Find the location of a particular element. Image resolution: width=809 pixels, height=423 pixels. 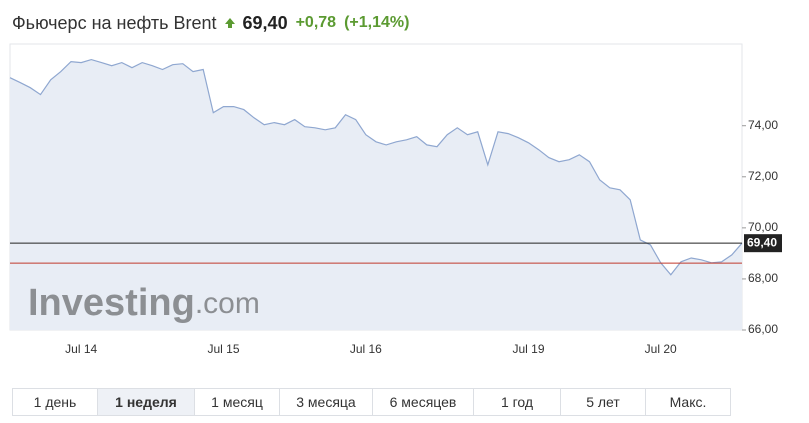

price: 69,40 is located at coordinates (265, 22).